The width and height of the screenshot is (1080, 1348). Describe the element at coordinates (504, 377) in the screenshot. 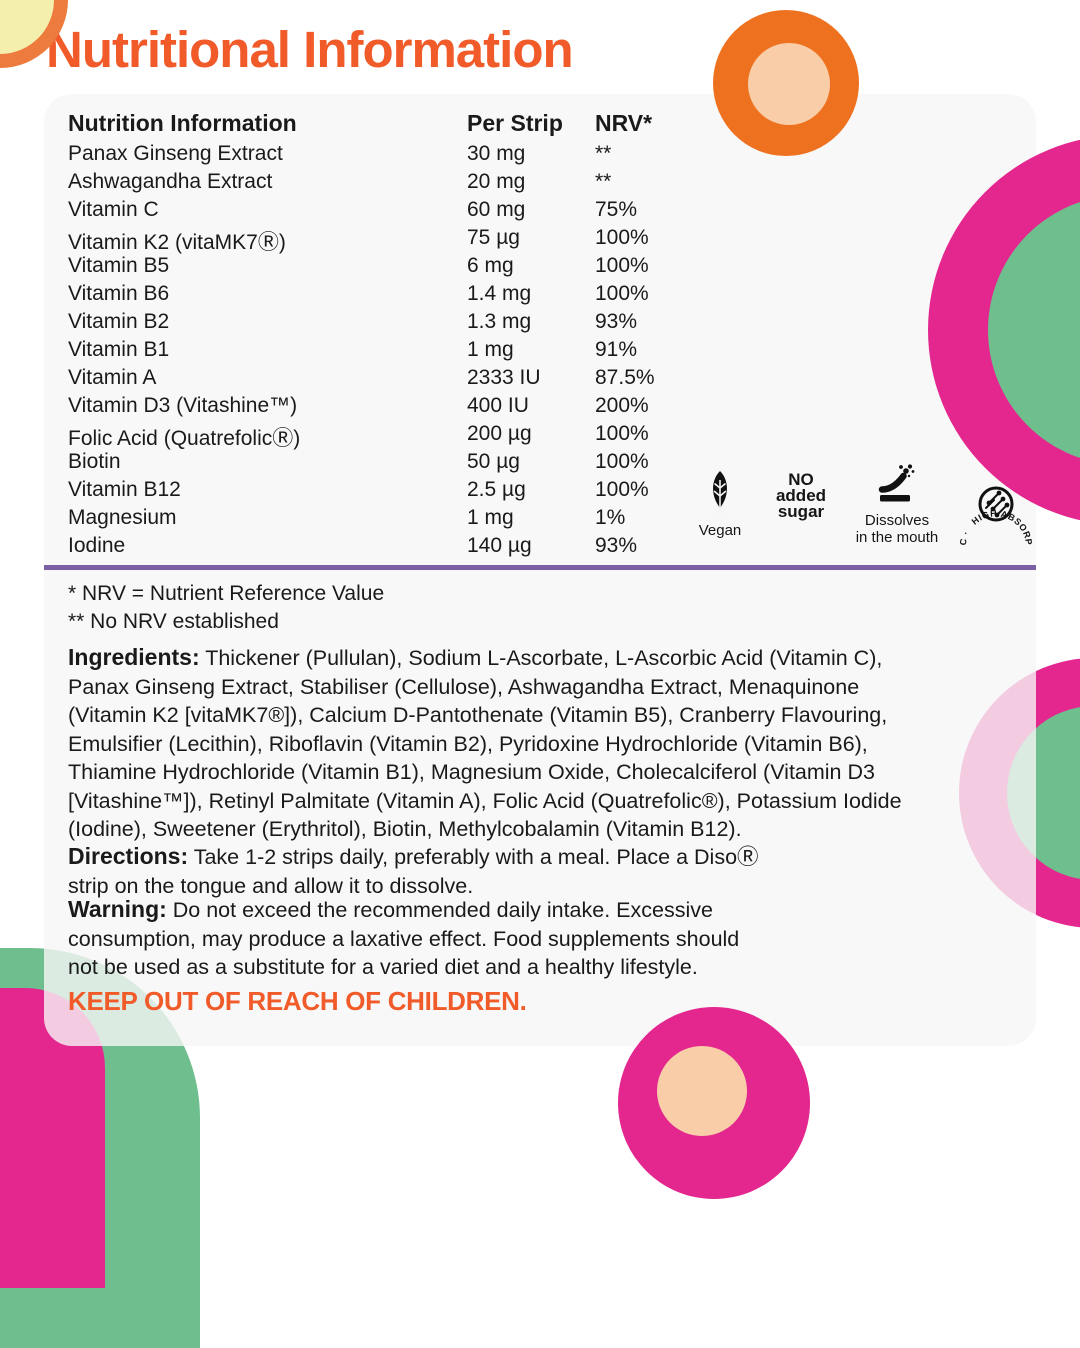

I see `nutrient-amount: 2333 IU` at that location.